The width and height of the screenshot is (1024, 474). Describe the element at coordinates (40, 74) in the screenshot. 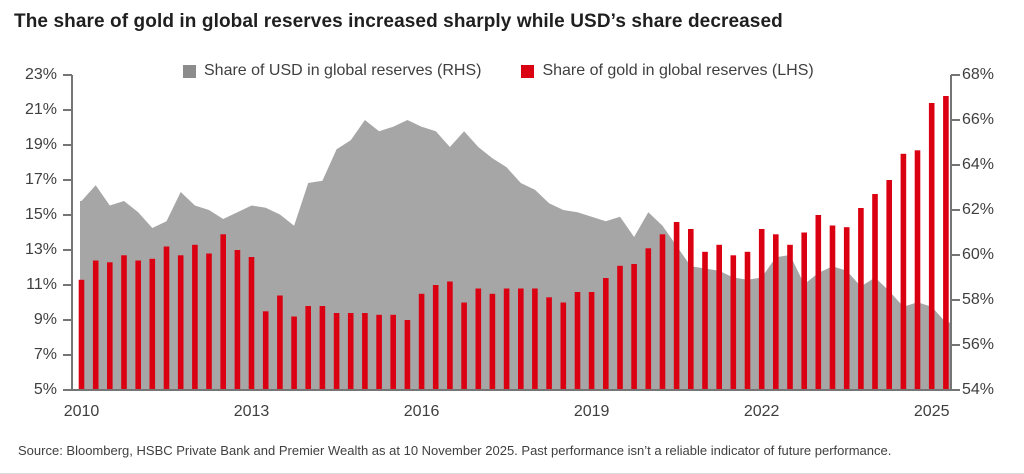

I see `y-left-tick-label: 23%` at that location.